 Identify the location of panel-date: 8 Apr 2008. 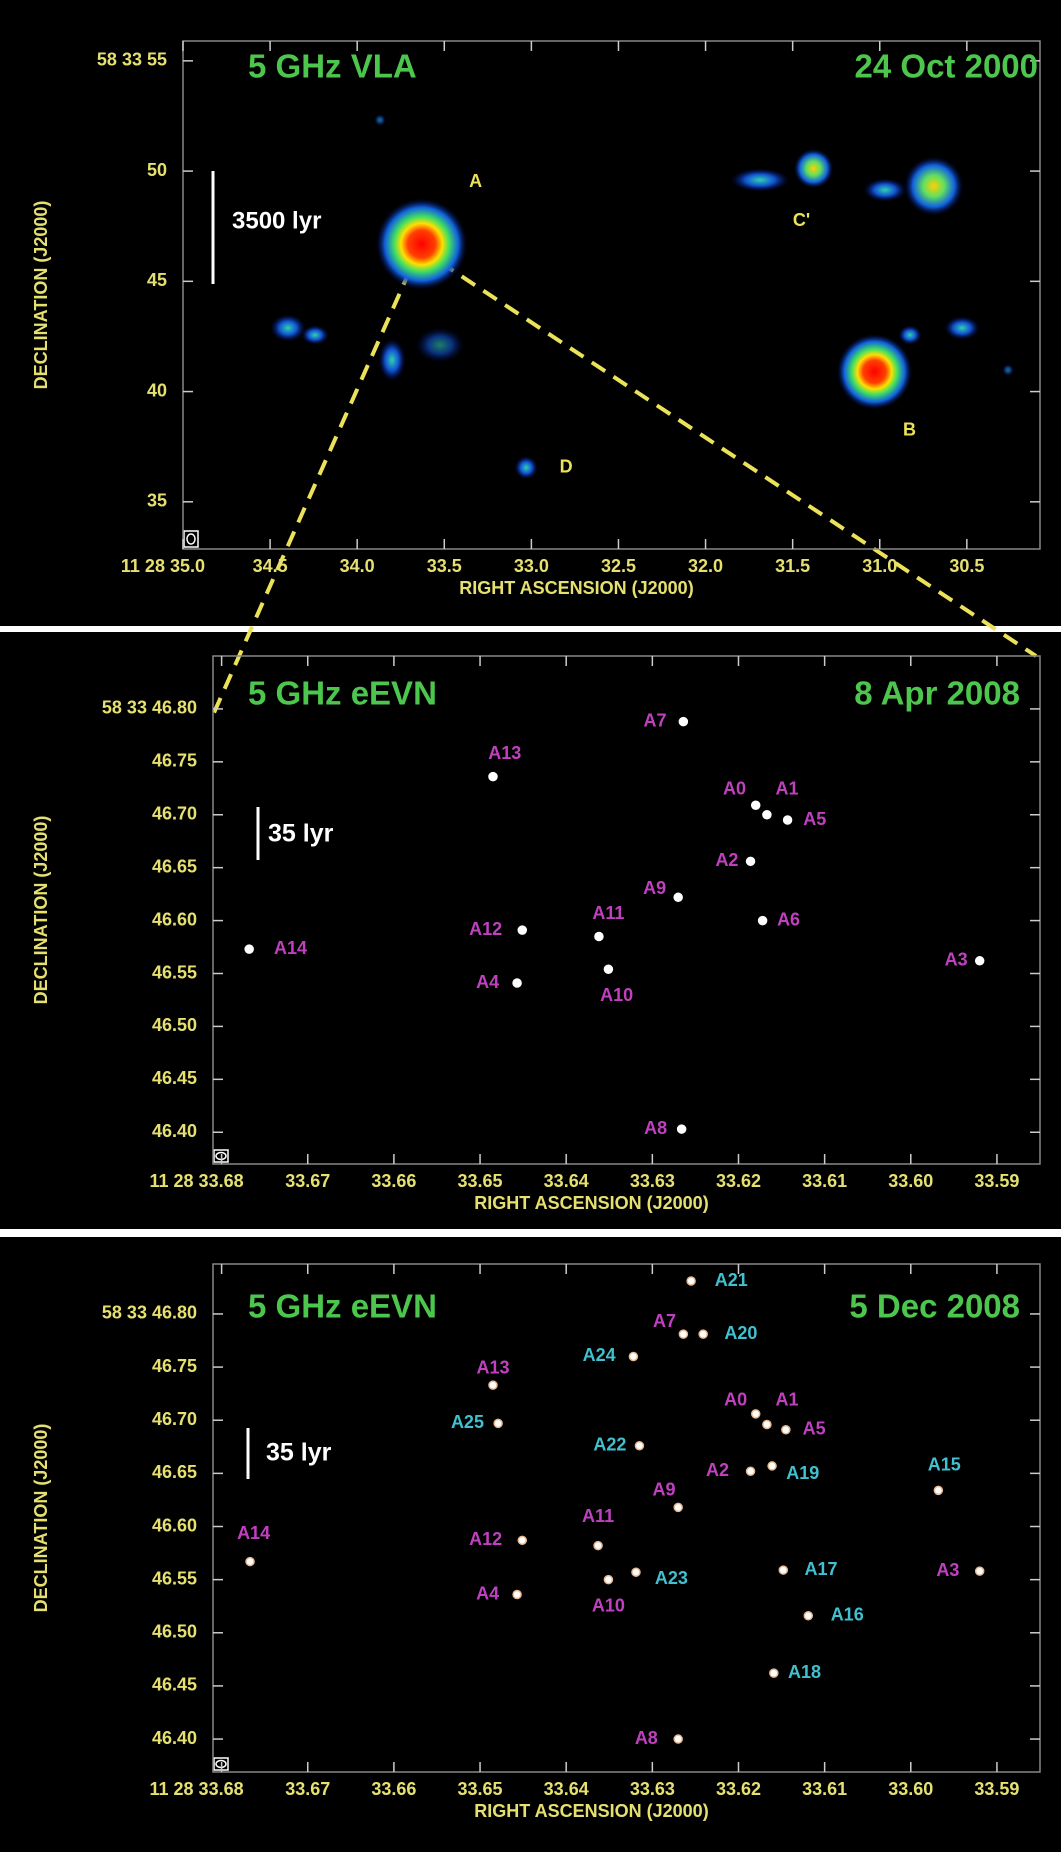
(937, 693).